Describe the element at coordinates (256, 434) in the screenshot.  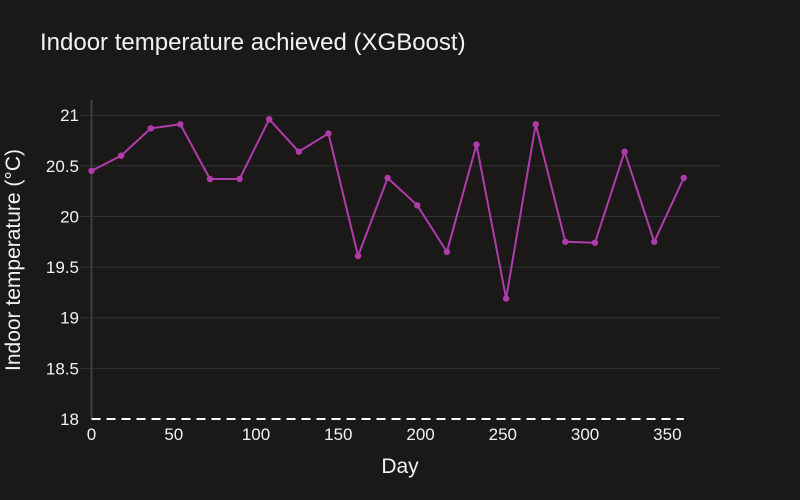
I see `x-tick-label: 100` at that location.